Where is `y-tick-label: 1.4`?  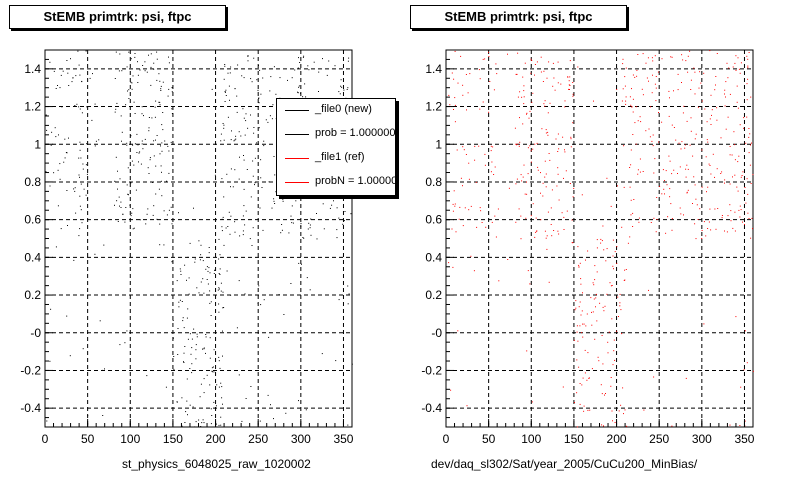 y-tick-label: 1.4 is located at coordinates (32, 69).